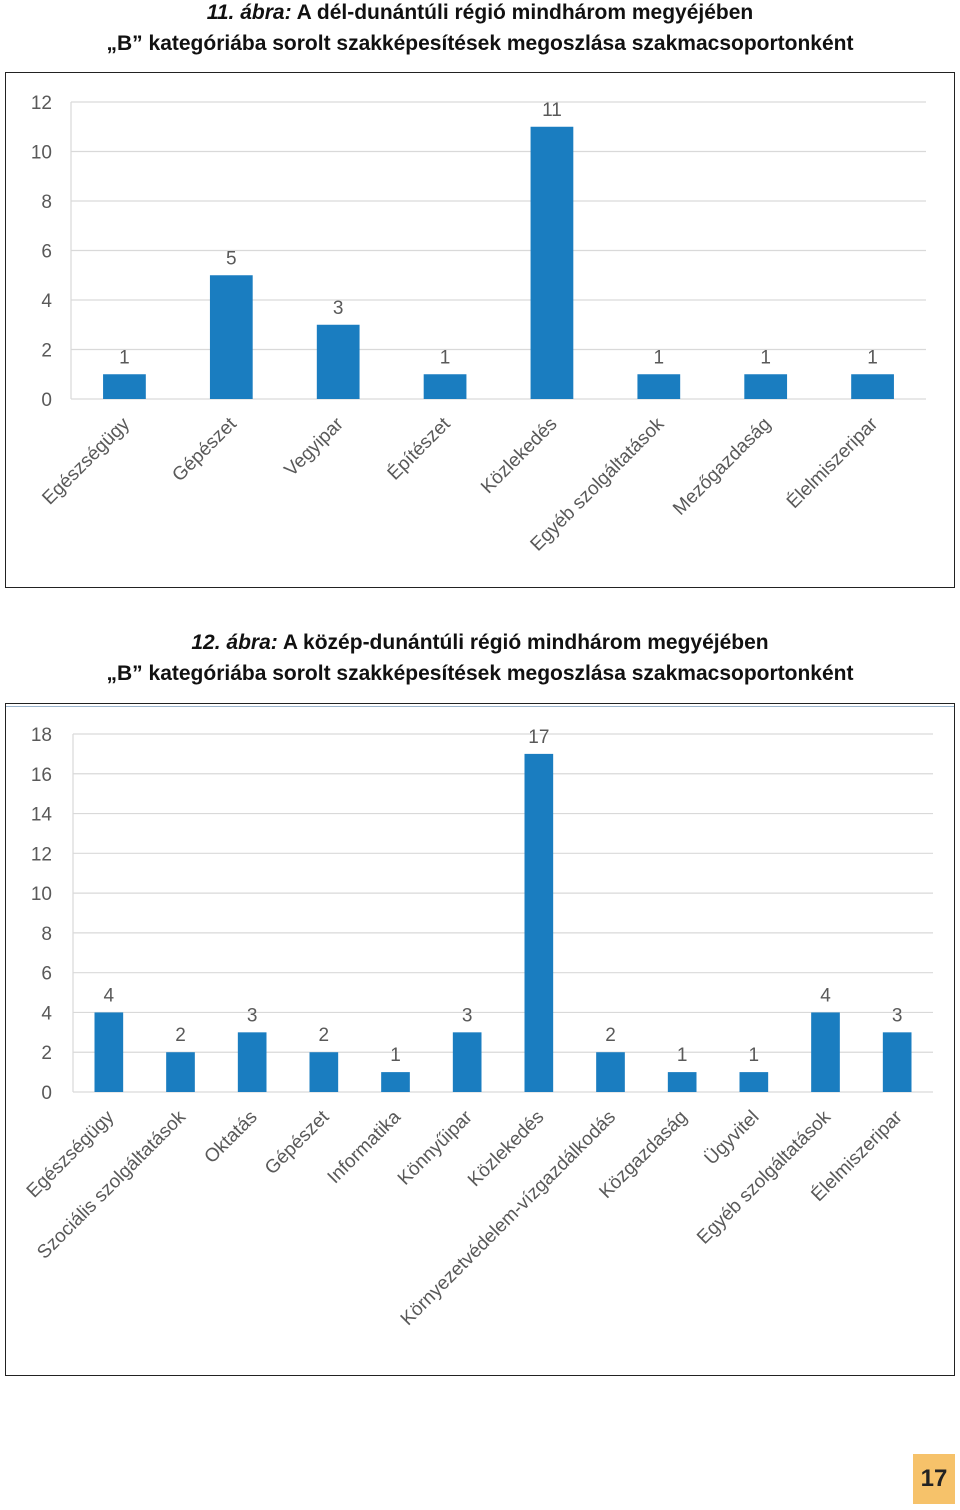  What do you see at coordinates (538, 737) in the screenshot?
I see `data-label: 17` at bounding box center [538, 737].